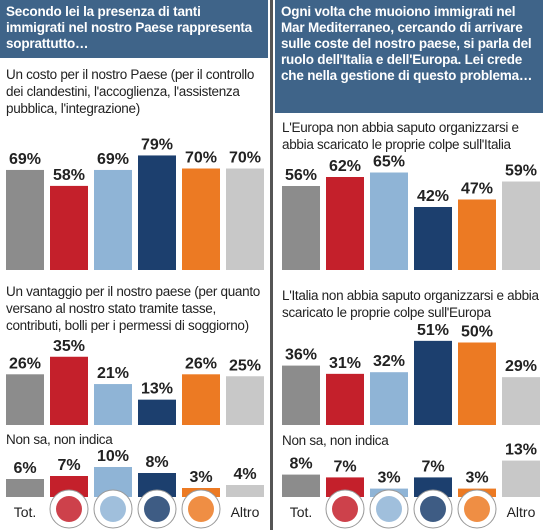  I want to click on value-label: 62%, so click(345, 166).